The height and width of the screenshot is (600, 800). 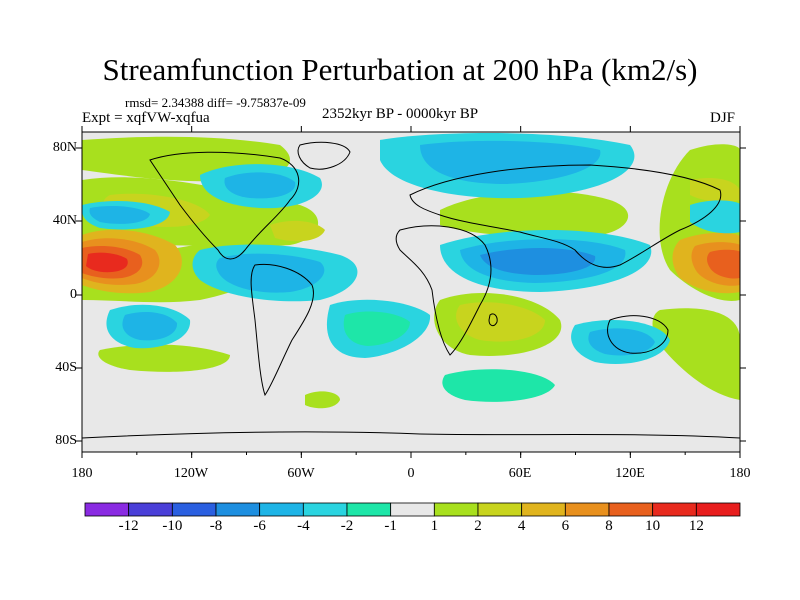 I want to click on colorbar-label: -2, so click(x=347, y=526).